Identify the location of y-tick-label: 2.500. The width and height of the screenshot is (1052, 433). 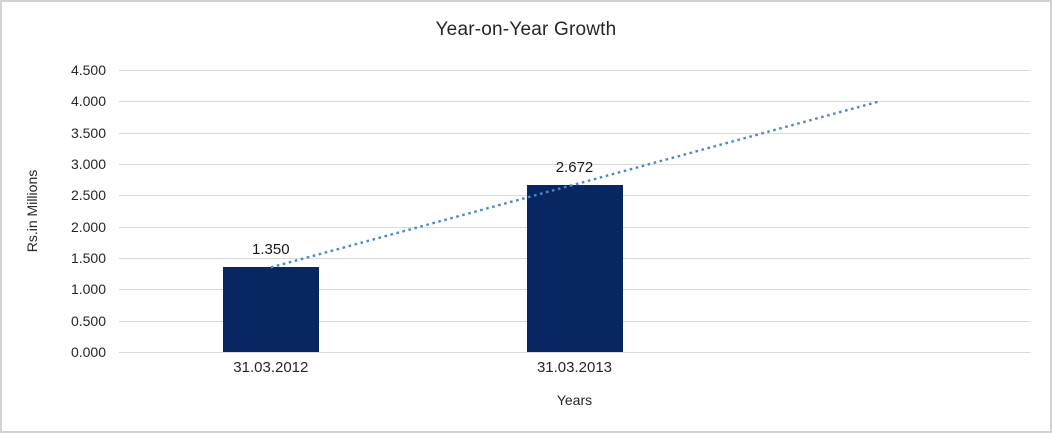
(88, 195).